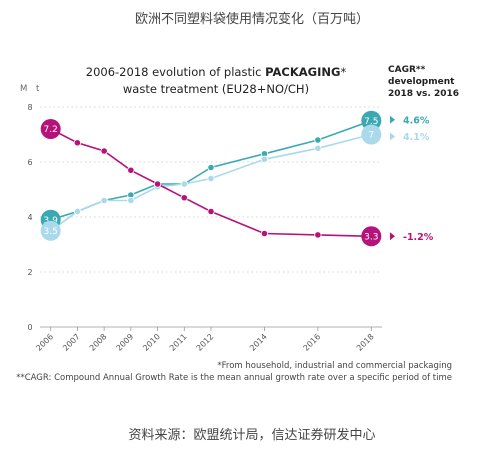 Image resolution: width=504 pixels, height=464 pixels. I want to click on cagr-arrow-magenta, so click(392, 236).